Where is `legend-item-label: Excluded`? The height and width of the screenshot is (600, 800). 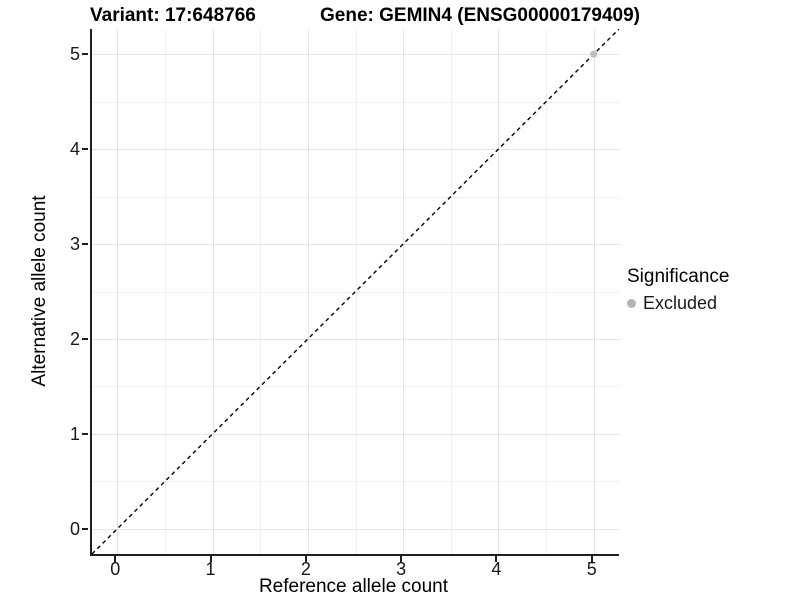 legend-item-label: Excluded is located at coordinates (680, 302).